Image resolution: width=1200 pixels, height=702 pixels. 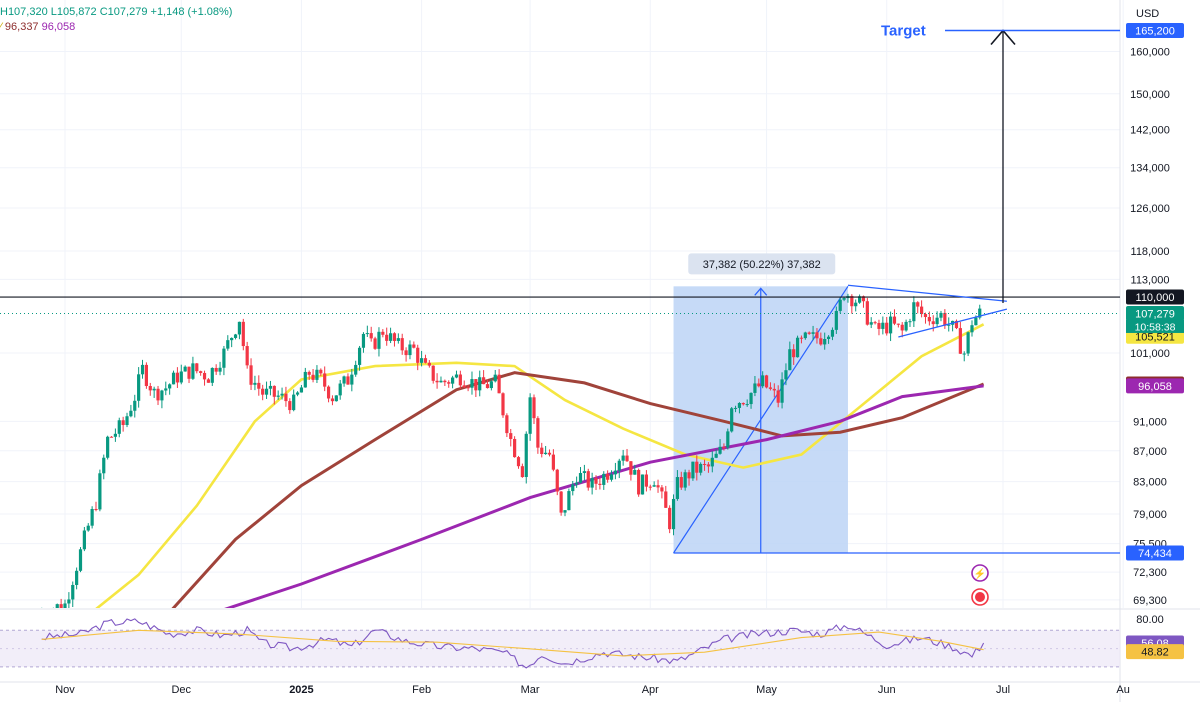 I want to click on trend-line-rally, so click(x=761, y=419).